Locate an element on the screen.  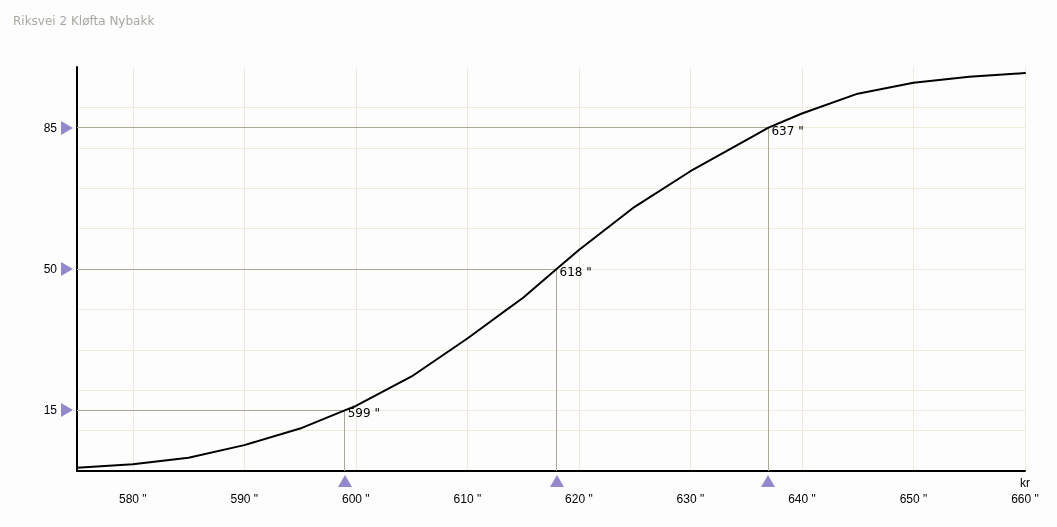
x-tick-label: 620 " is located at coordinates (579, 499).